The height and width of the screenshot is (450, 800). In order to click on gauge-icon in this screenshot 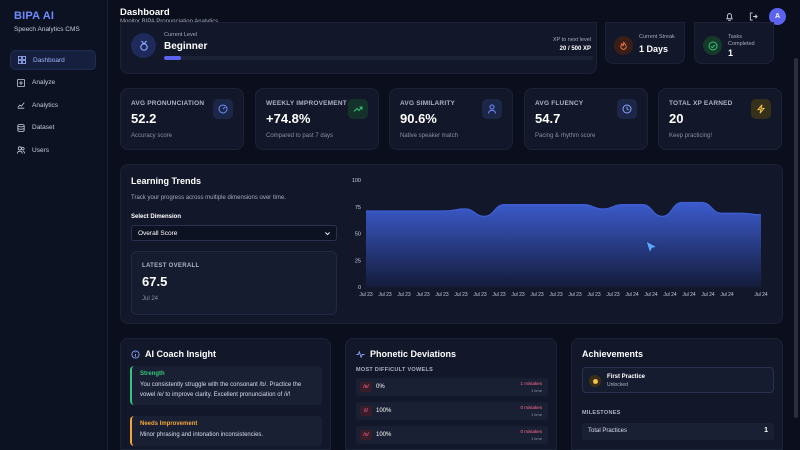, I will do `click(223, 109)`.